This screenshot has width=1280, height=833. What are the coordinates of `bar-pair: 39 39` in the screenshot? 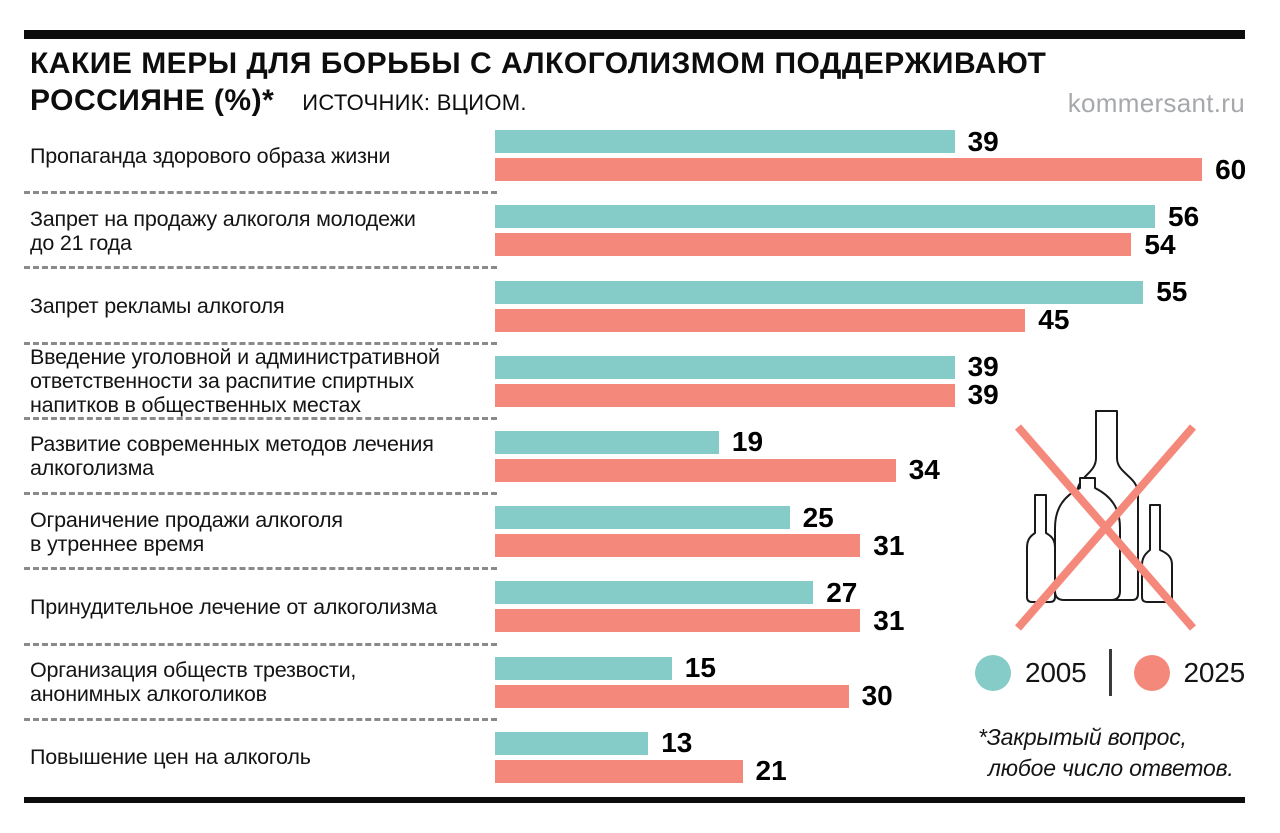 It's located at (870, 380).